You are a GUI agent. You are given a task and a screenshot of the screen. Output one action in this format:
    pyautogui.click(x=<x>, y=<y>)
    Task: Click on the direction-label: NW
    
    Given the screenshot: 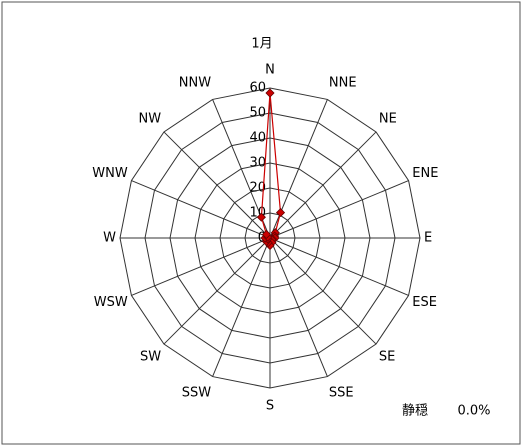 What is the action you would take?
    pyautogui.click(x=150, y=119)
    